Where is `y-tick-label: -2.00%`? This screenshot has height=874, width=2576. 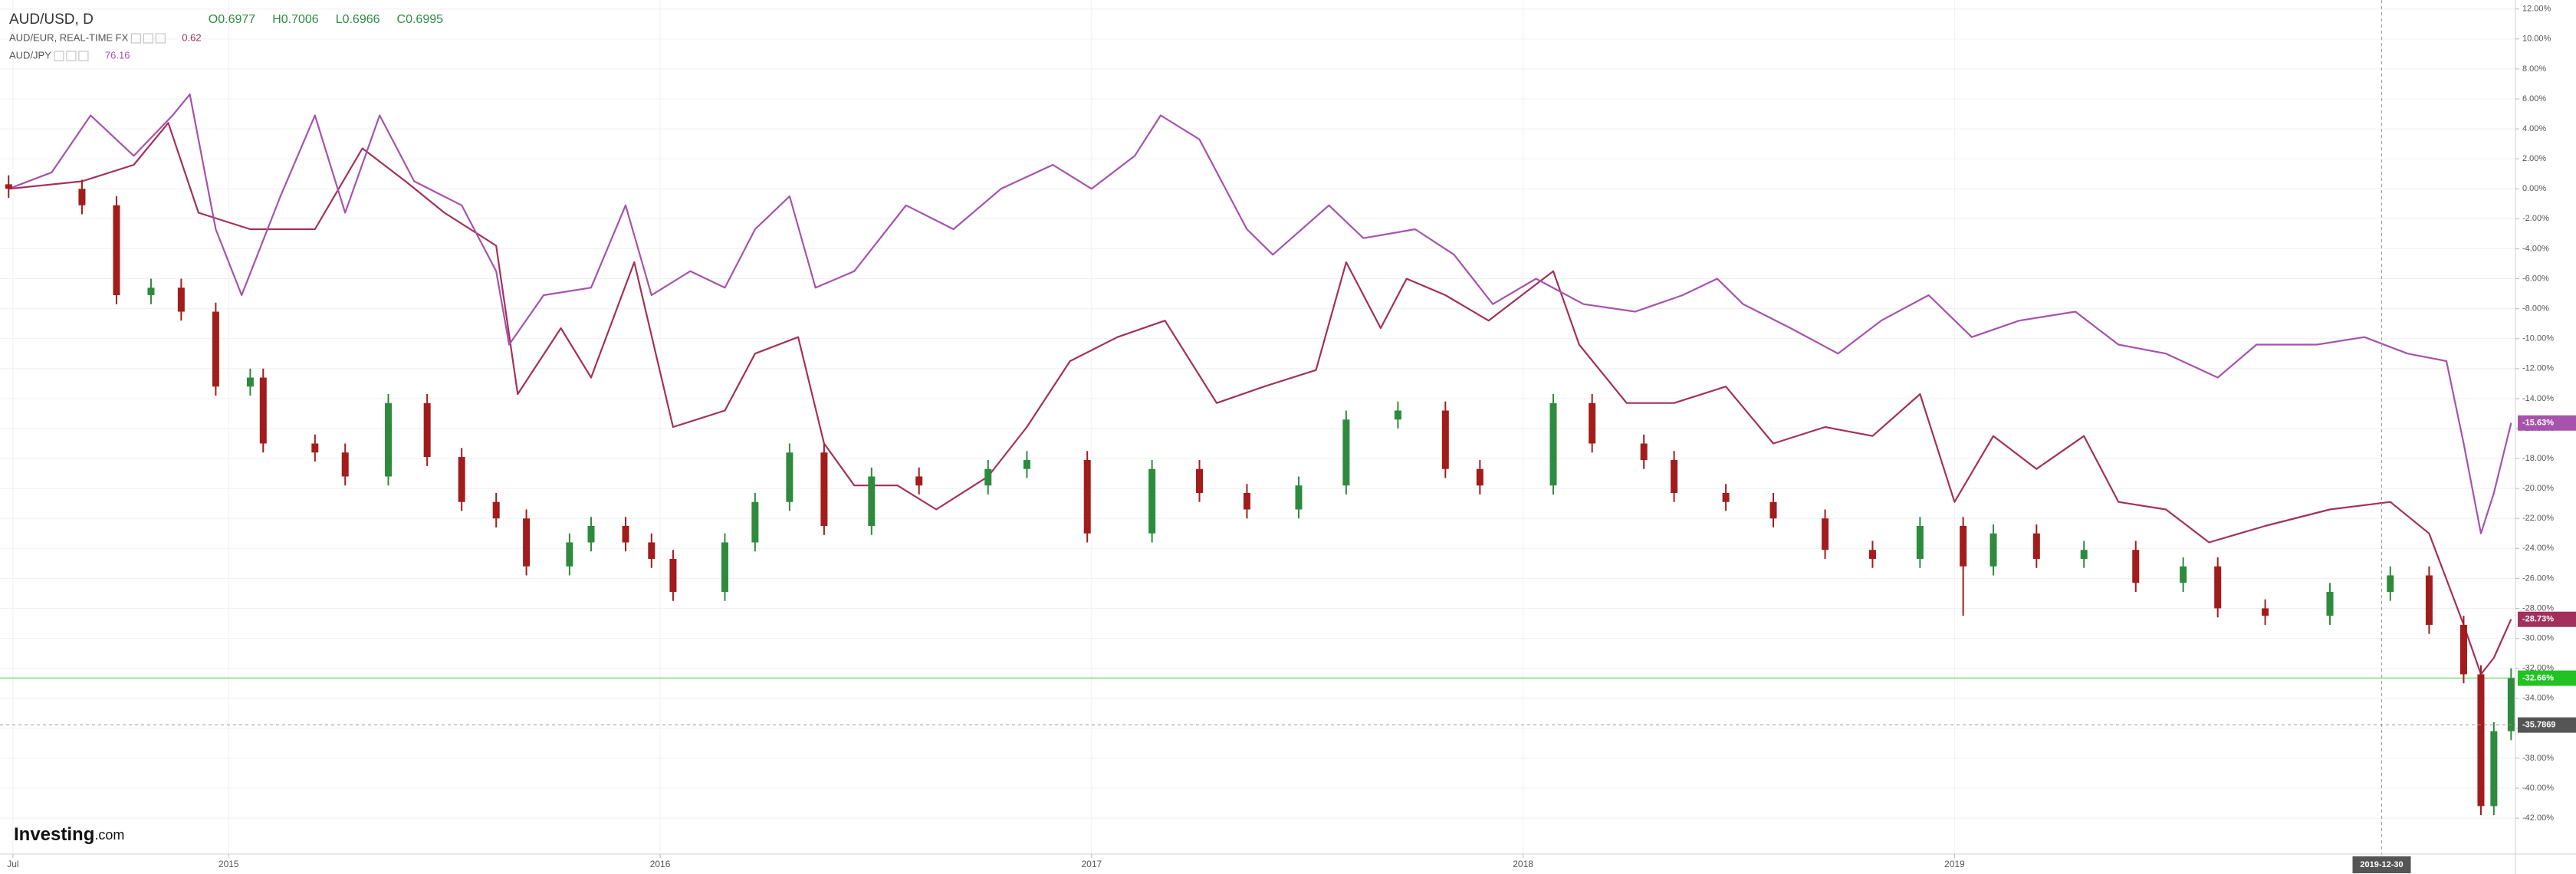
y-tick-label: -2.00% is located at coordinates (2536, 219).